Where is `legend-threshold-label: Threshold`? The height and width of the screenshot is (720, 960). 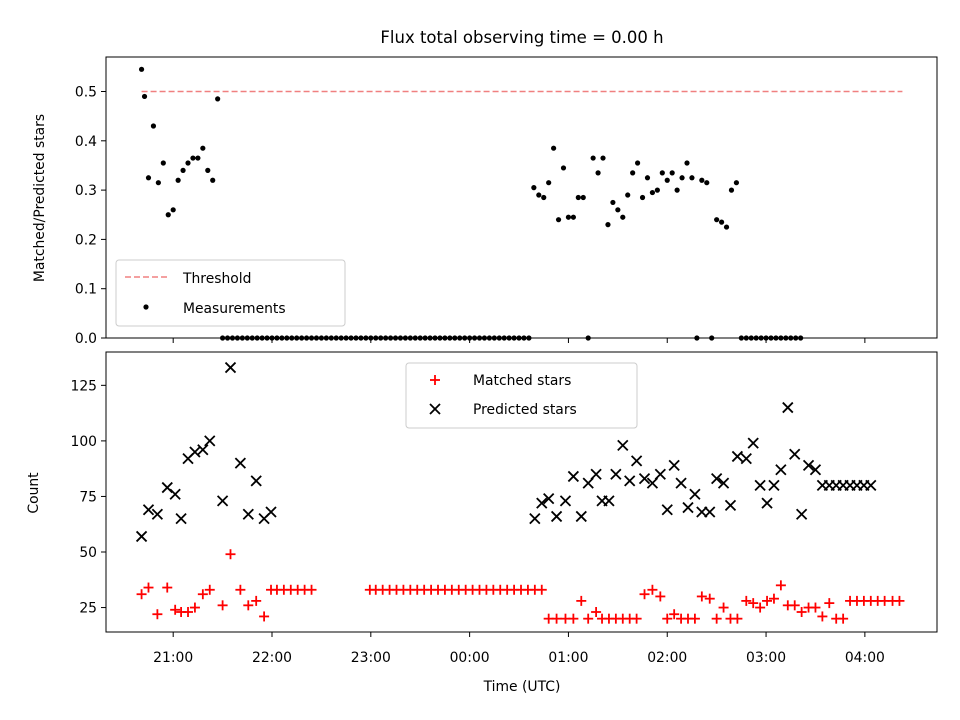
legend-threshold-label: Threshold is located at coordinates (216, 279).